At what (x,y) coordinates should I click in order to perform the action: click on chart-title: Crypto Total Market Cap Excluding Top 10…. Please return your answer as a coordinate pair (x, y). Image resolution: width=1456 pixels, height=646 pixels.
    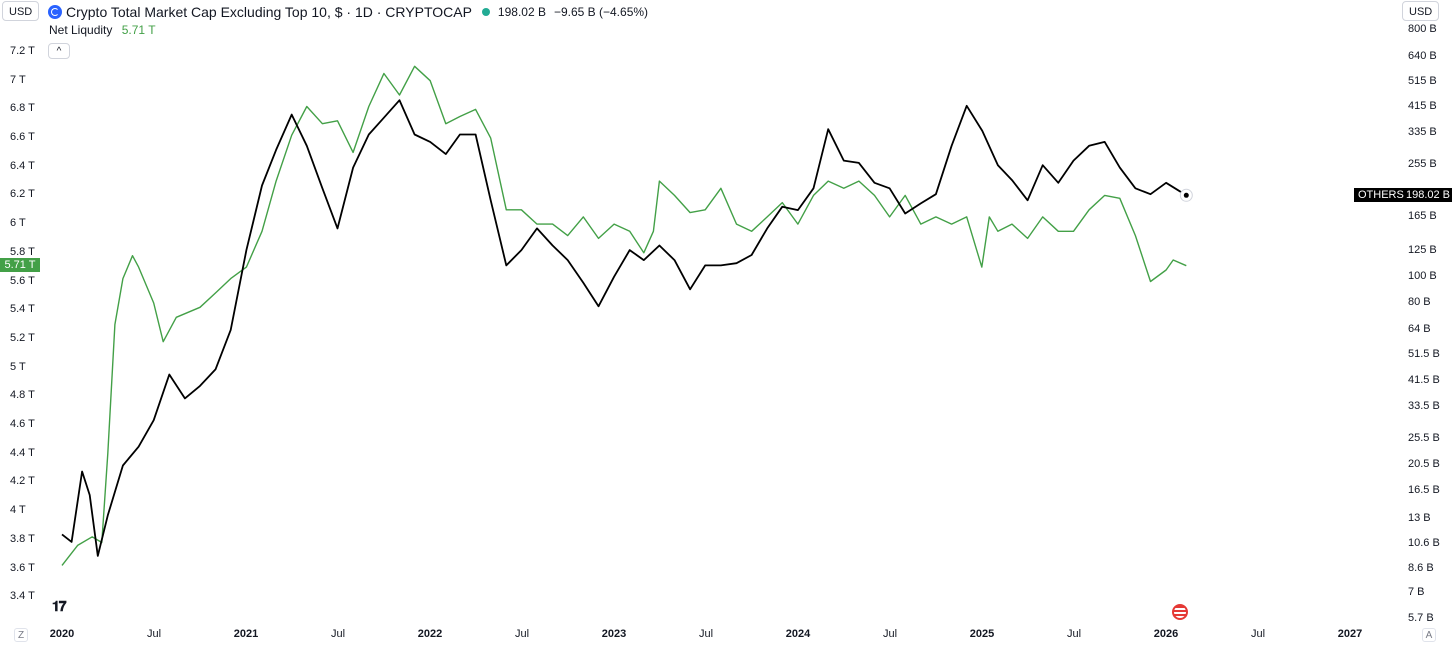
    Looking at the image, I should click on (269, 12).